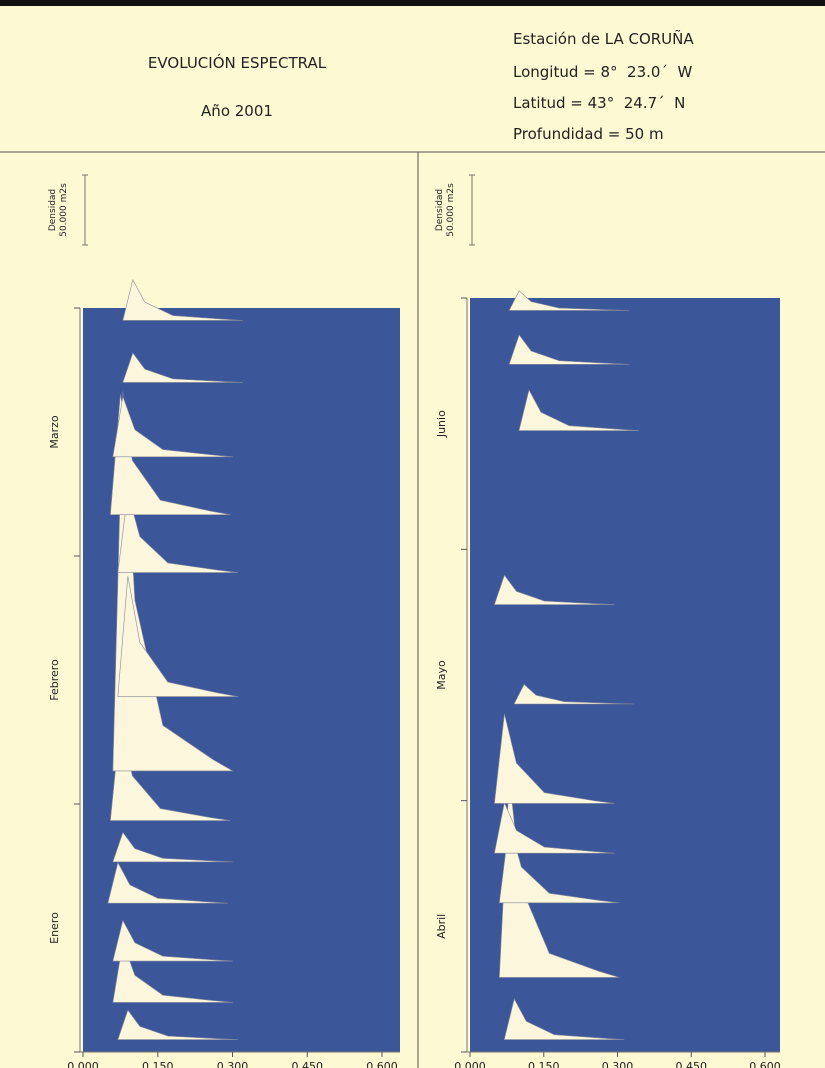 The image size is (825, 1068). I want to click on depth: Profundidad = 50 m, so click(588, 134).